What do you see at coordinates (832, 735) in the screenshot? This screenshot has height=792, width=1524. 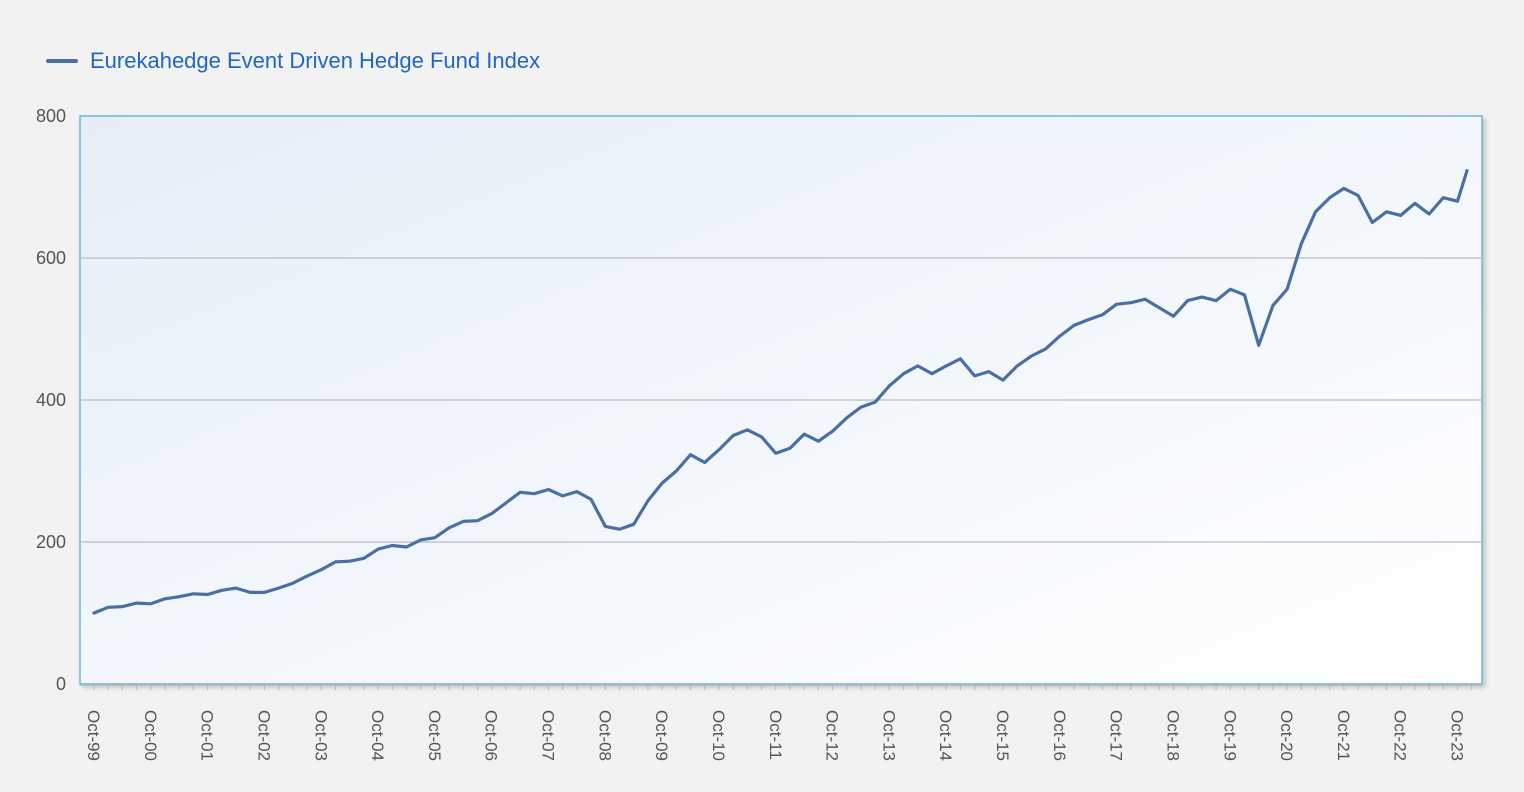 I see `x-tick-label: Oct-12` at bounding box center [832, 735].